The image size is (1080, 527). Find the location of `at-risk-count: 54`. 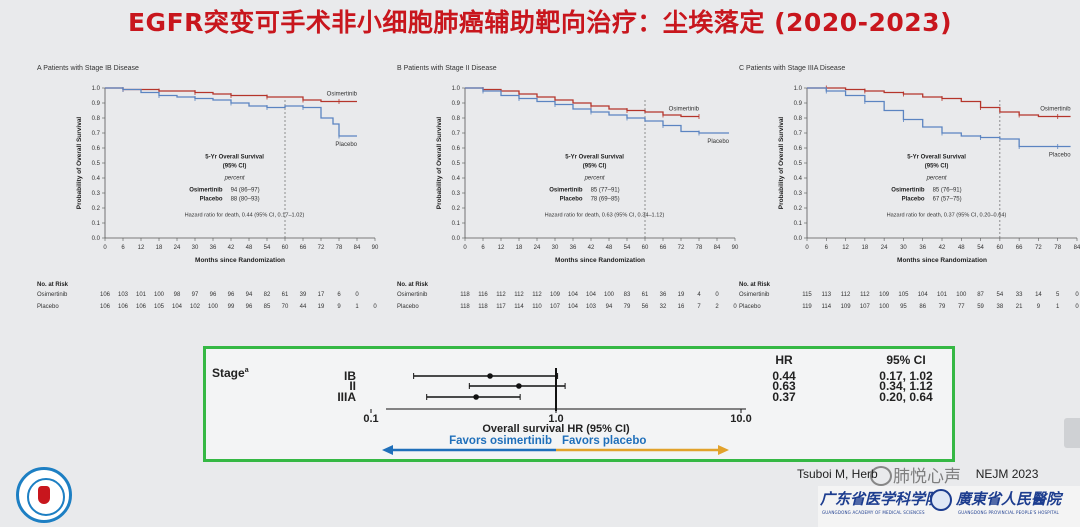

at-risk-count: 54 is located at coordinates (1000, 295).